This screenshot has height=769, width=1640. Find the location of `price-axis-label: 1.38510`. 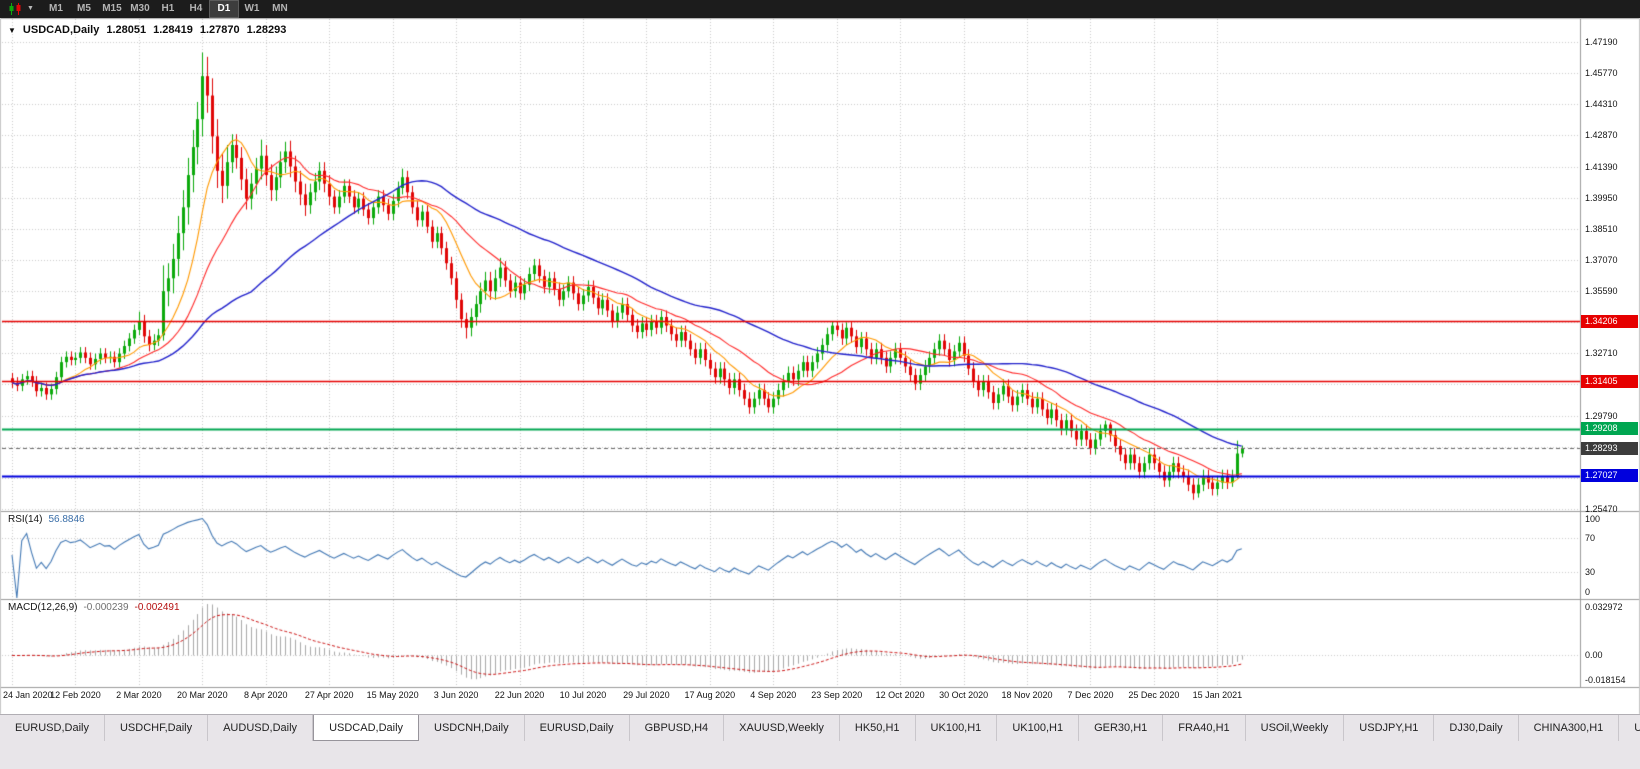

price-axis-label: 1.38510 is located at coordinates (1601, 228).